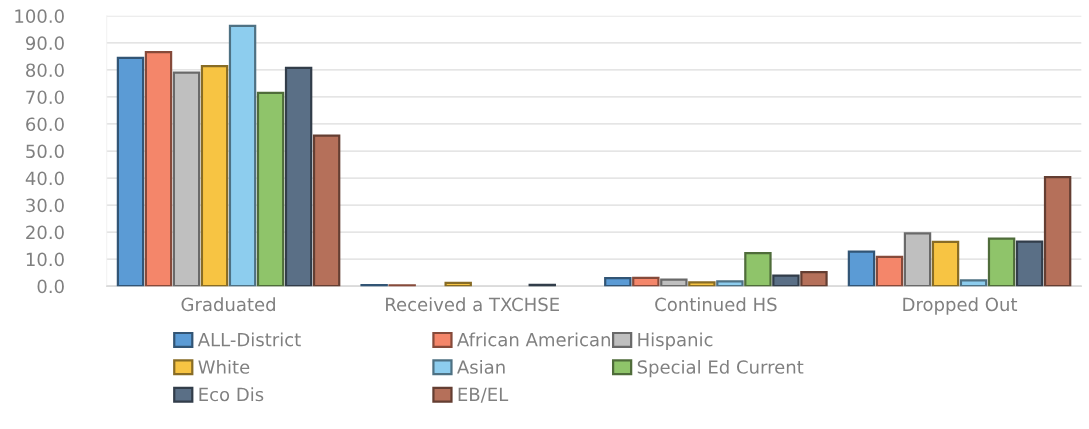 The image size is (1089, 429). Describe the element at coordinates (249, 339) in the screenshot. I see `legend-label: ALL-District` at that location.